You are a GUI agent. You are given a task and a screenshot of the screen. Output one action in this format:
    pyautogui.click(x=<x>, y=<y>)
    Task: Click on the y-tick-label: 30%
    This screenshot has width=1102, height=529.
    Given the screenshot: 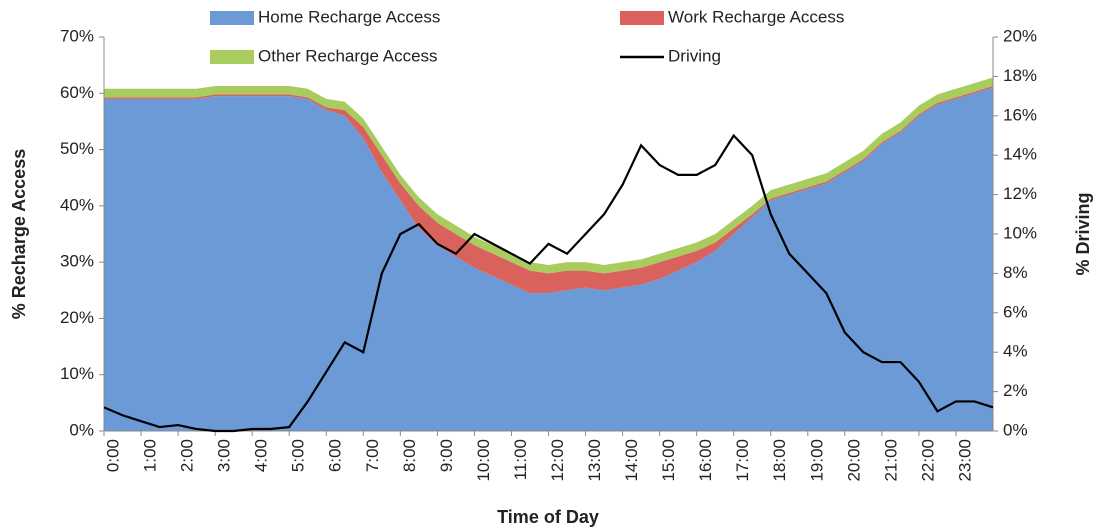 What is the action you would take?
    pyautogui.click(x=77, y=261)
    